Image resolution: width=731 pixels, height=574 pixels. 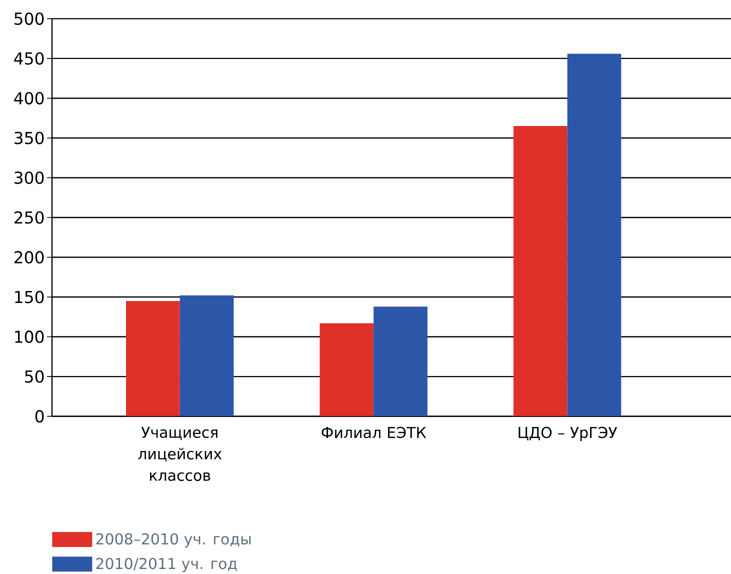 I want to click on x-tick-label: Филиал ЕЭТК, so click(x=374, y=432).